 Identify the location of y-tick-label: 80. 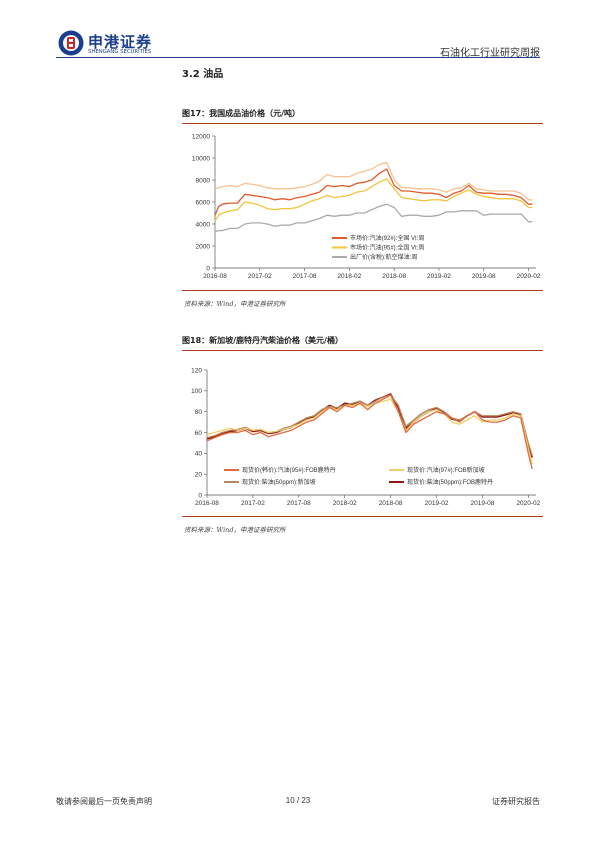
(199, 412).